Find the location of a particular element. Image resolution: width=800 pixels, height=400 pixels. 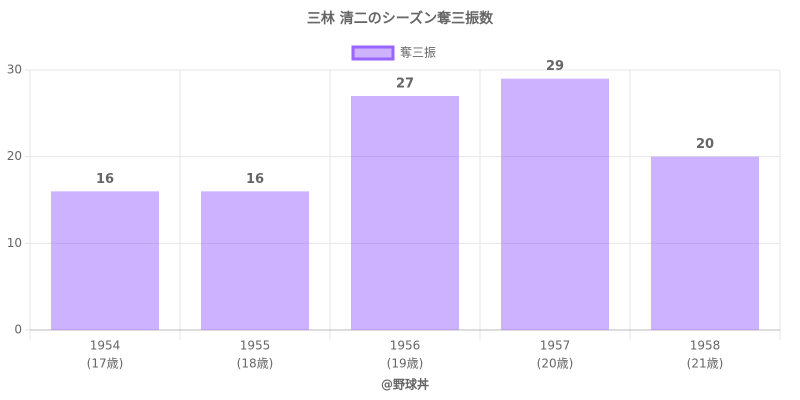

legend-swatch is located at coordinates (373, 53).